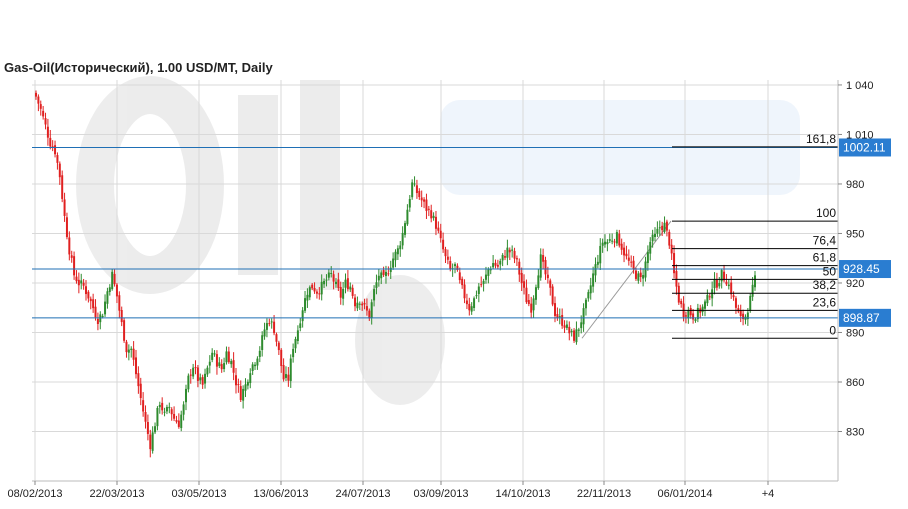 This screenshot has width=908, height=509. What do you see at coordinates (861, 318) in the screenshot?
I see `horizontal-level-label: 898.87` at bounding box center [861, 318].